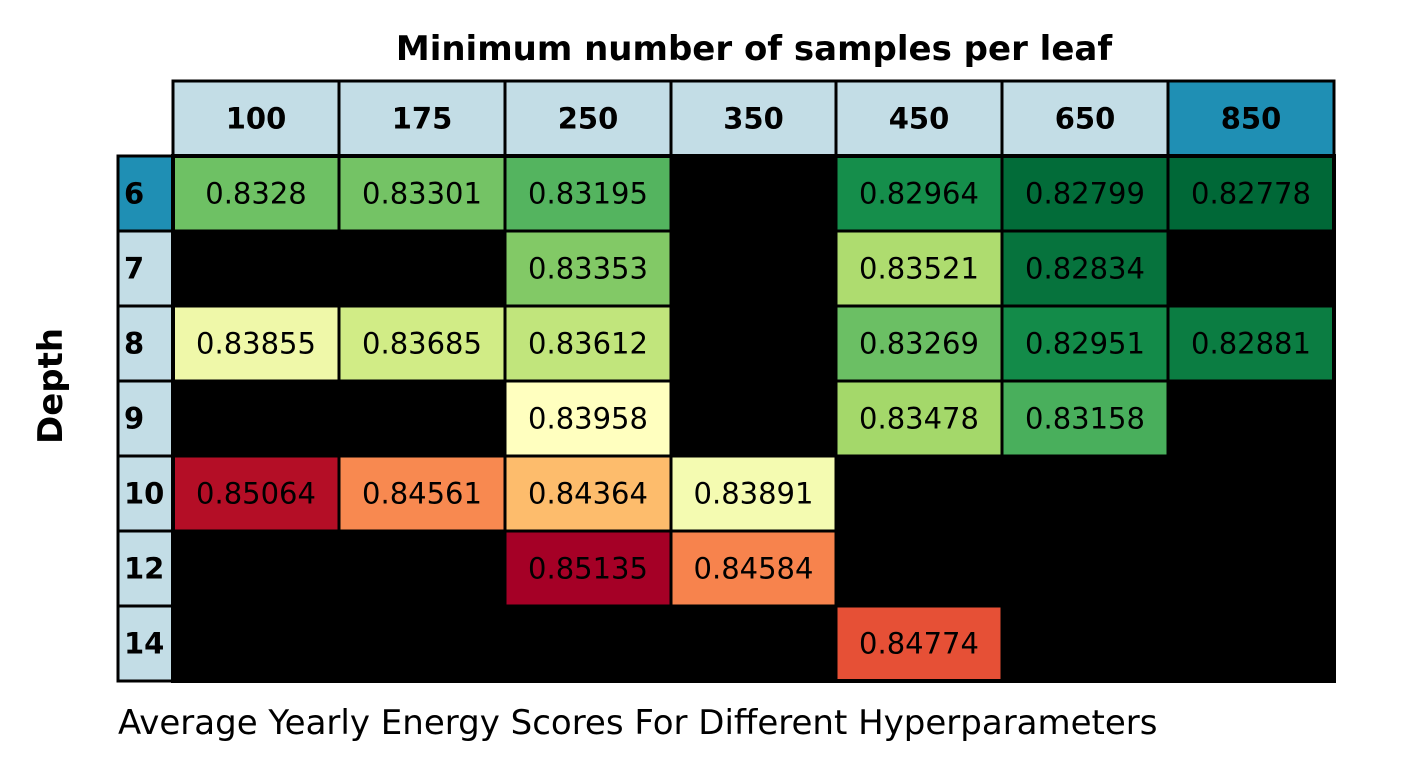  I want to click on row-header-label: 10, so click(144, 494).